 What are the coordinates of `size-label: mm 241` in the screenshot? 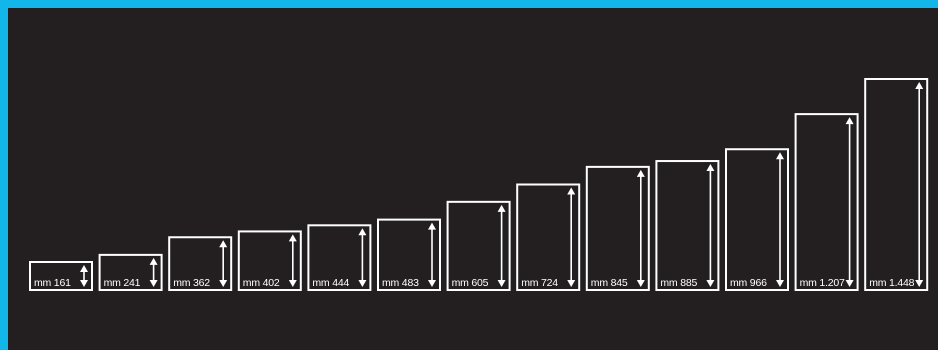 It's located at (122, 283).